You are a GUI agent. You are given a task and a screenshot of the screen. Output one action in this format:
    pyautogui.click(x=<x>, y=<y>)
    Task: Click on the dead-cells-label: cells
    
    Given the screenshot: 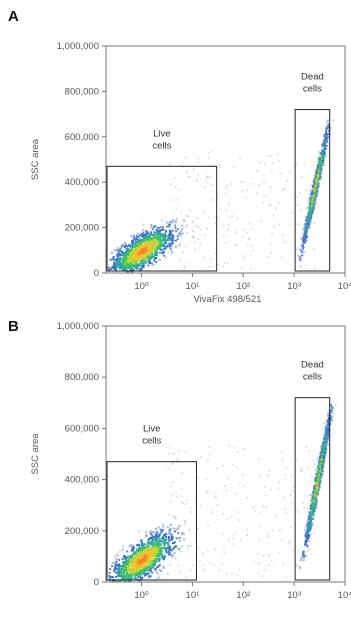 What is the action you would take?
    pyautogui.click(x=312, y=89)
    